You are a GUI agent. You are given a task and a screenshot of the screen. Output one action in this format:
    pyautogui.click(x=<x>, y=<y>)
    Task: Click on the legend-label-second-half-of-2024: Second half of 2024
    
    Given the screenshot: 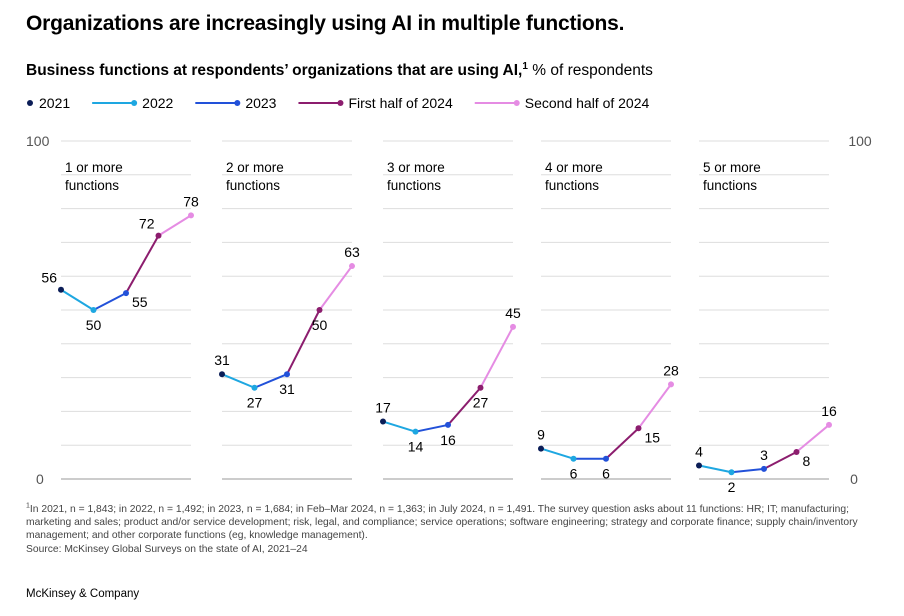 What is the action you would take?
    pyautogui.click(x=587, y=103)
    